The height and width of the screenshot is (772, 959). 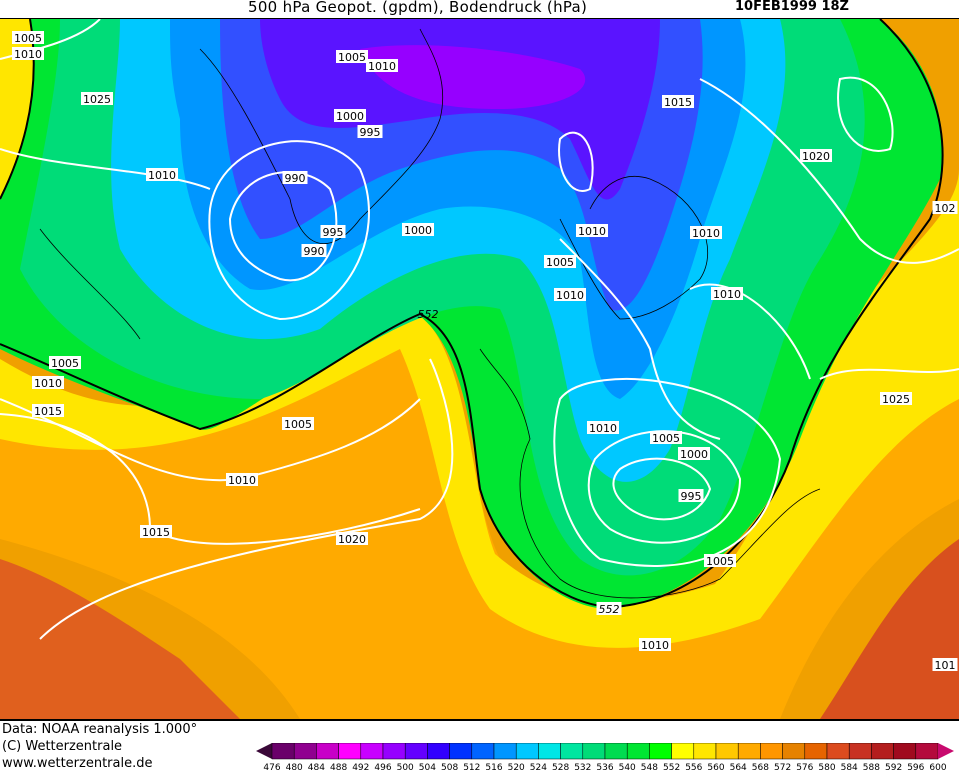 What do you see at coordinates (826, 767) in the screenshot?
I see `legend-tick-label: 580` at bounding box center [826, 767].